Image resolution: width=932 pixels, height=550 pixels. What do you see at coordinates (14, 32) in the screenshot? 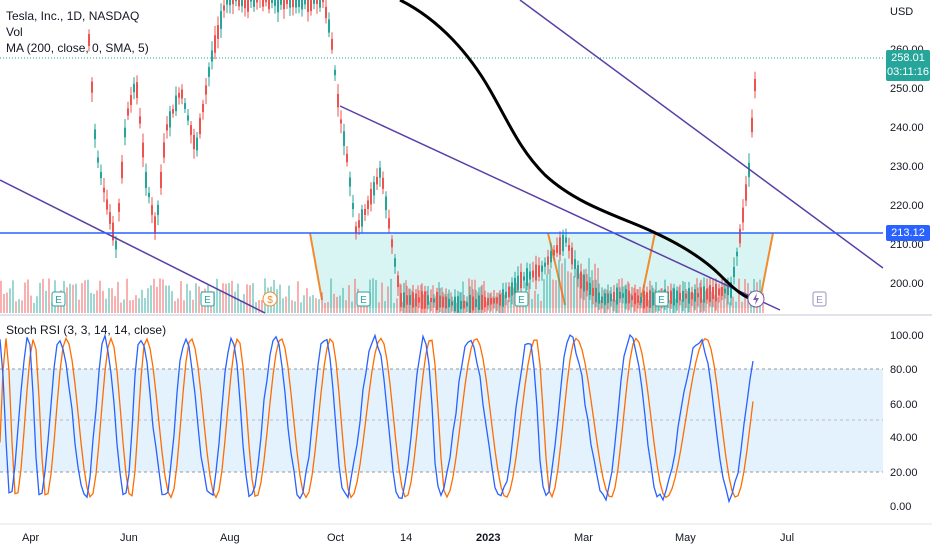
I see `volume-legend: Vol` at bounding box center [14, 32].